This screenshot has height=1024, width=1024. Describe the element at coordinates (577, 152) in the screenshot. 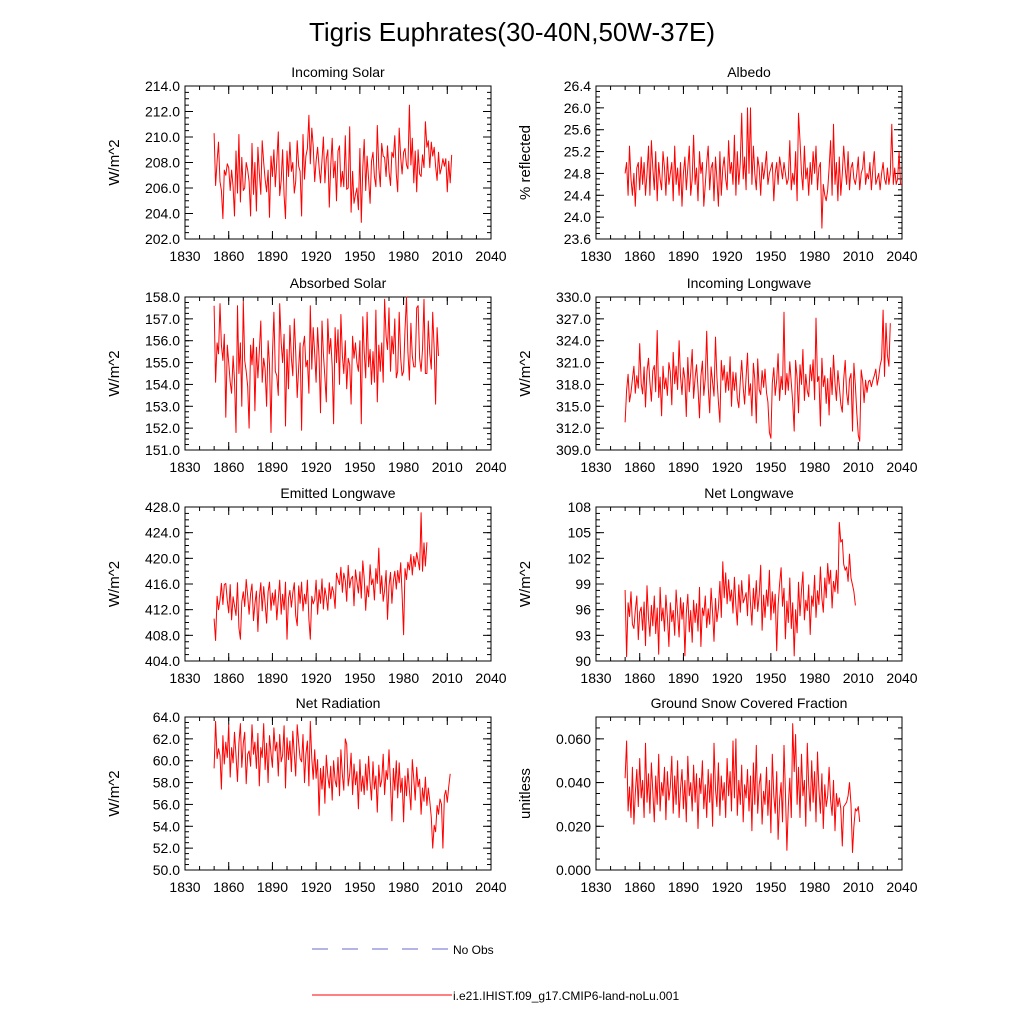

I see `y-tick-label: 25.2` at that location.